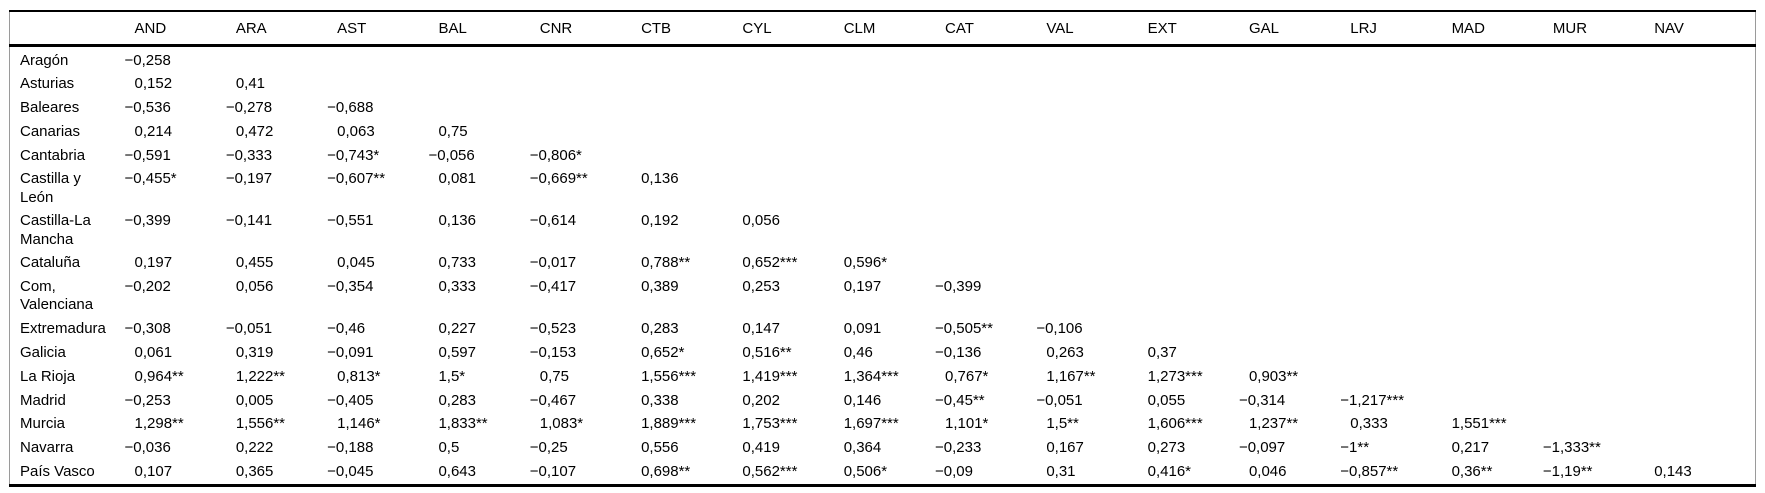 This screenshot has height=493, width=1765. I want to click on data-cell: 1,237**, so click(1273, 424).